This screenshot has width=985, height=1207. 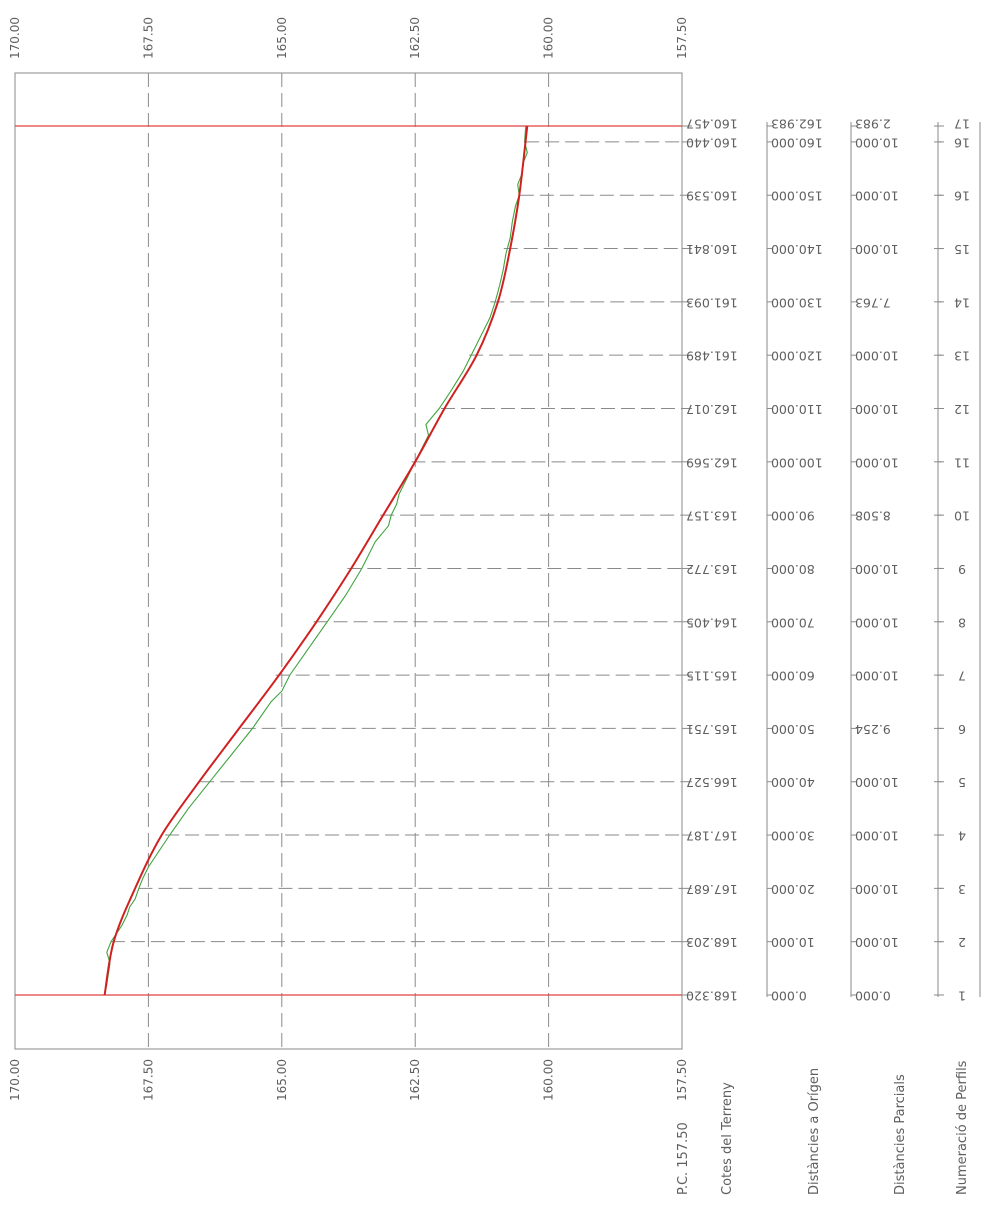 What do you see at coordinates (873, 302) in the screenshot?
I see `distance-partial-label: 7.763` at bounding box center [873, 302].